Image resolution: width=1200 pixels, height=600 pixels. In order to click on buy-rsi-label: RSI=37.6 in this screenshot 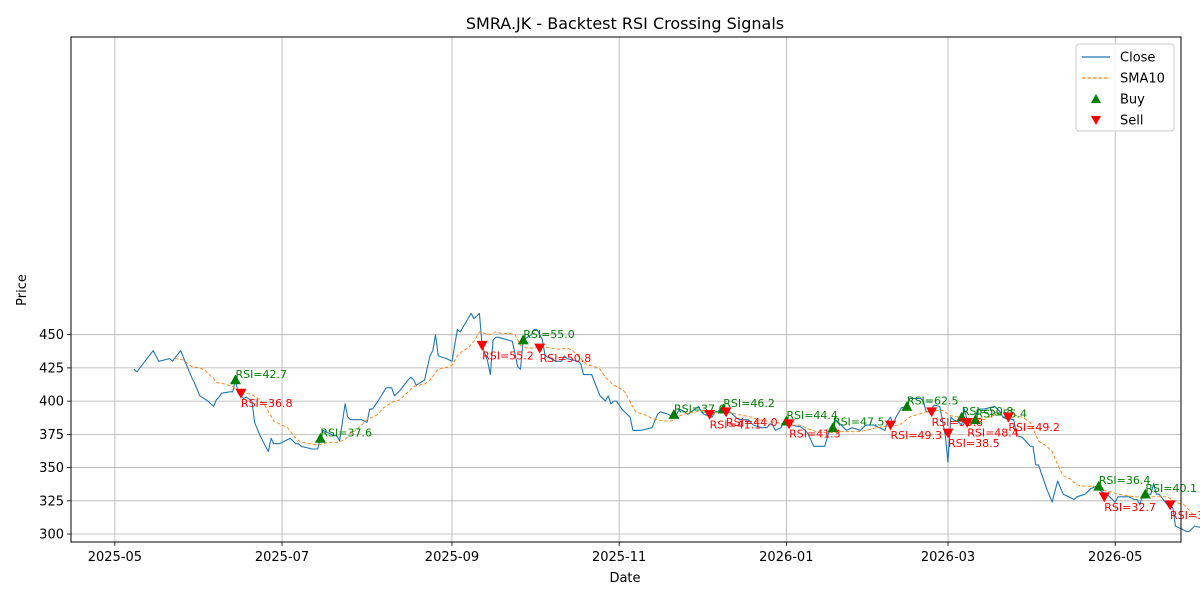, I will do `click(346, 432)`.